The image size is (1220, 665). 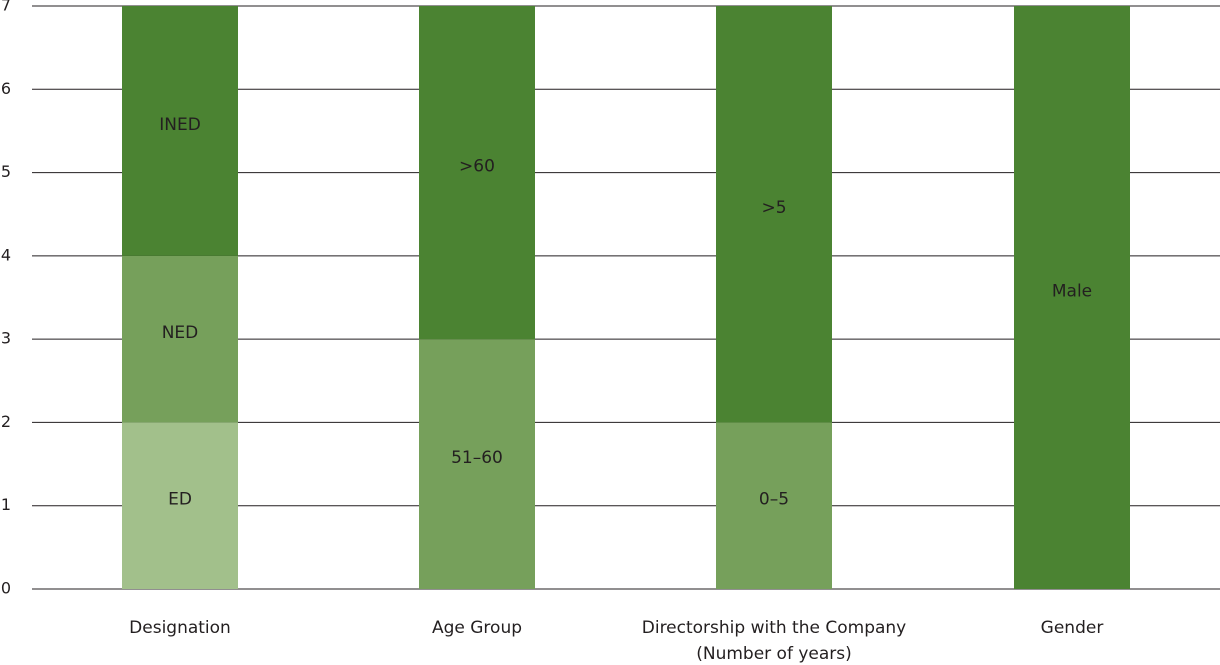 I want to click on segment-label-0-2: INED, so click(x=180, y=125).